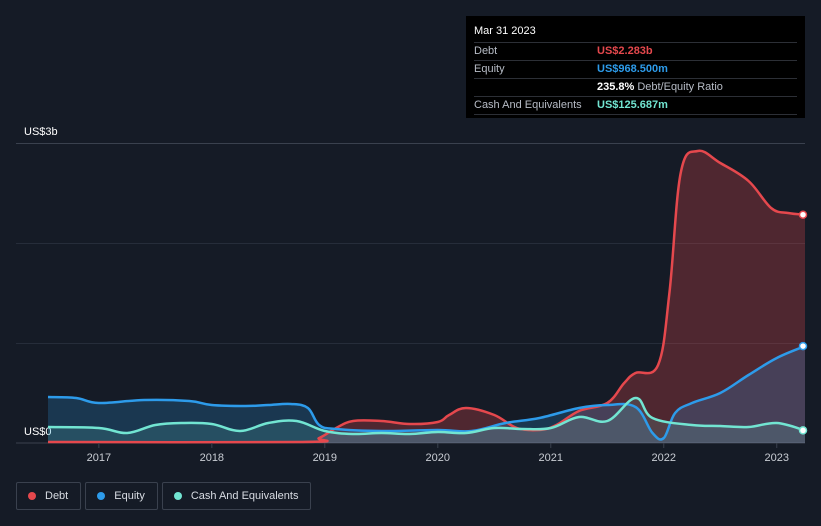 The width and height of the screenshot is (821, 526). What do you see at coordinates (486, 51) in the screenshot?
I see `tooltip-debt-label: Debt` at bounding box center [486, 51].